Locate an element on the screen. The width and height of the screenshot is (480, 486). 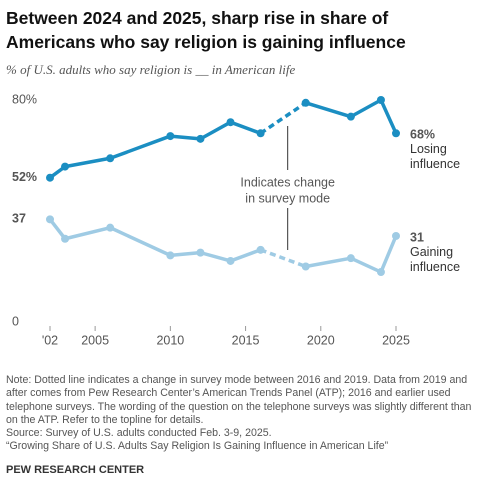
x-tick-label: 2010 is located at coordinates (170, 340).